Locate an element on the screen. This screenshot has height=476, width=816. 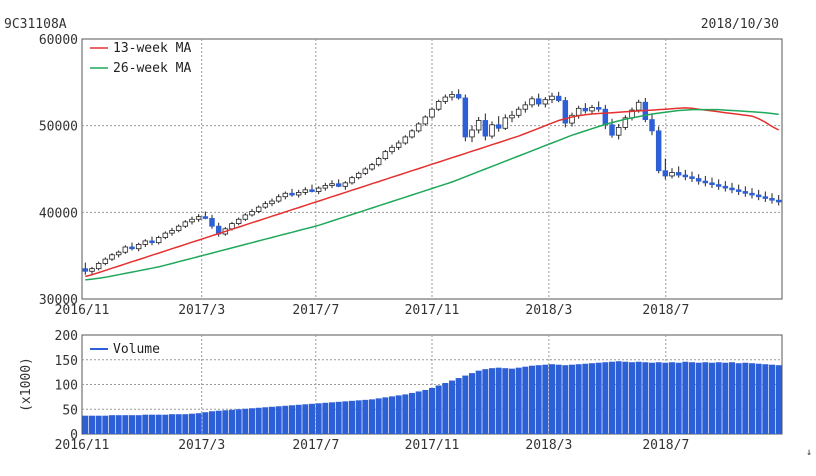
volume-x-tick-label: 2017/3 is located at coordinates (201, 445).